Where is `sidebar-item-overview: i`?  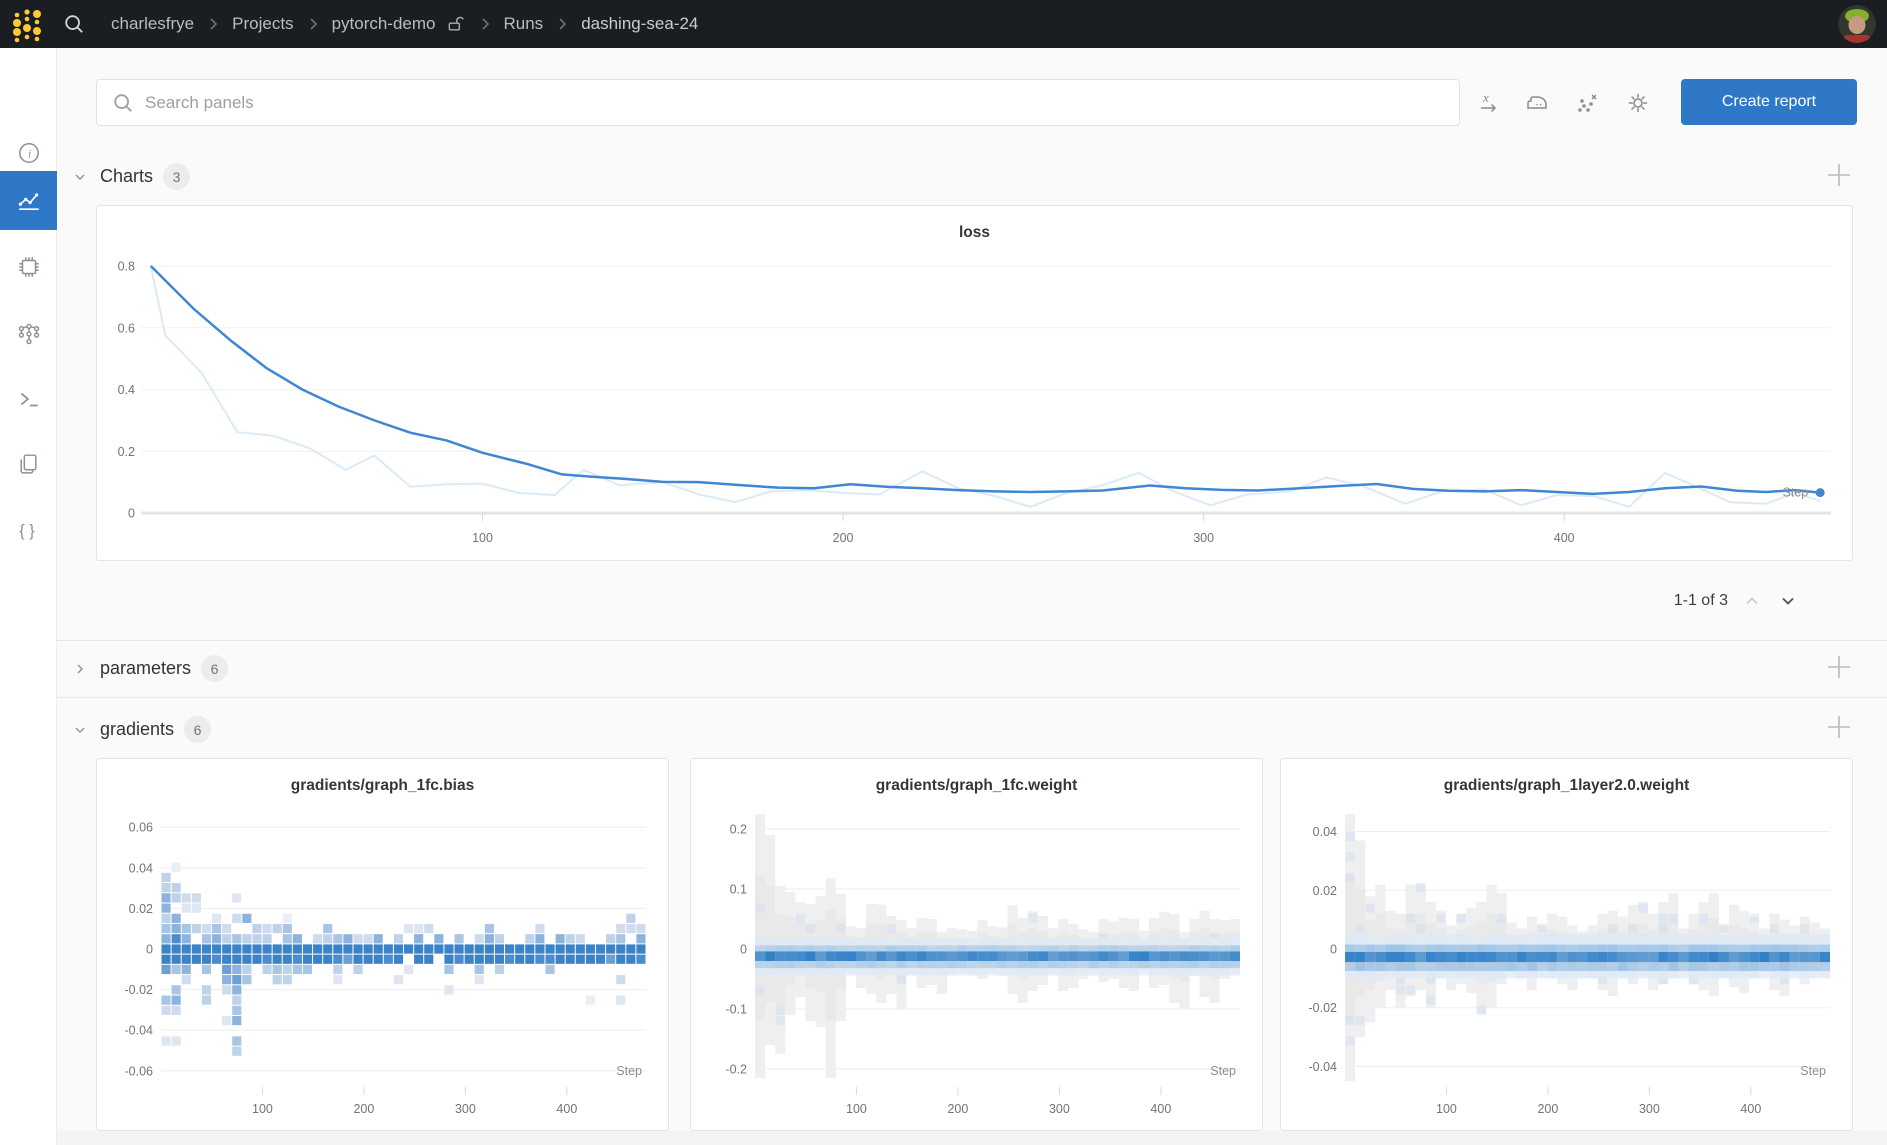 sidebar-item-overview: i is located at coordinates (28, 152).